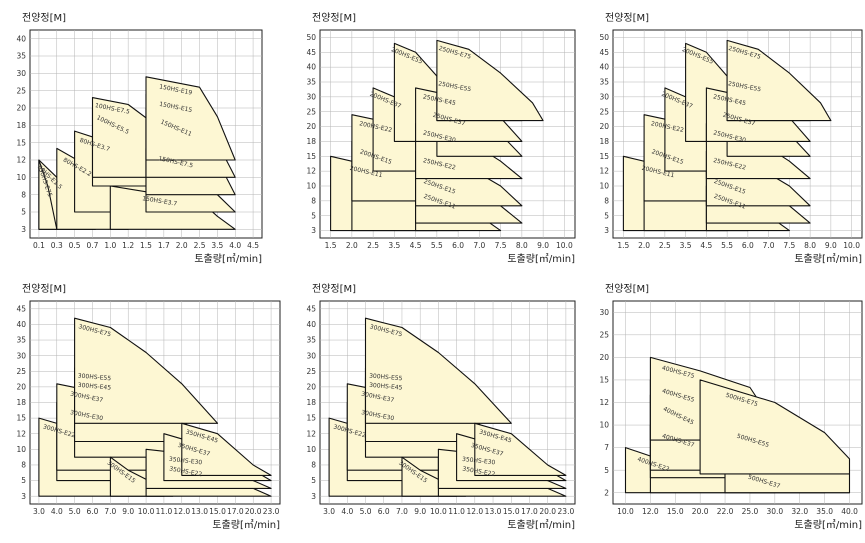 The image size is (865, 543). I want to click on x-tick-label: 25.0, so click(750, 511).